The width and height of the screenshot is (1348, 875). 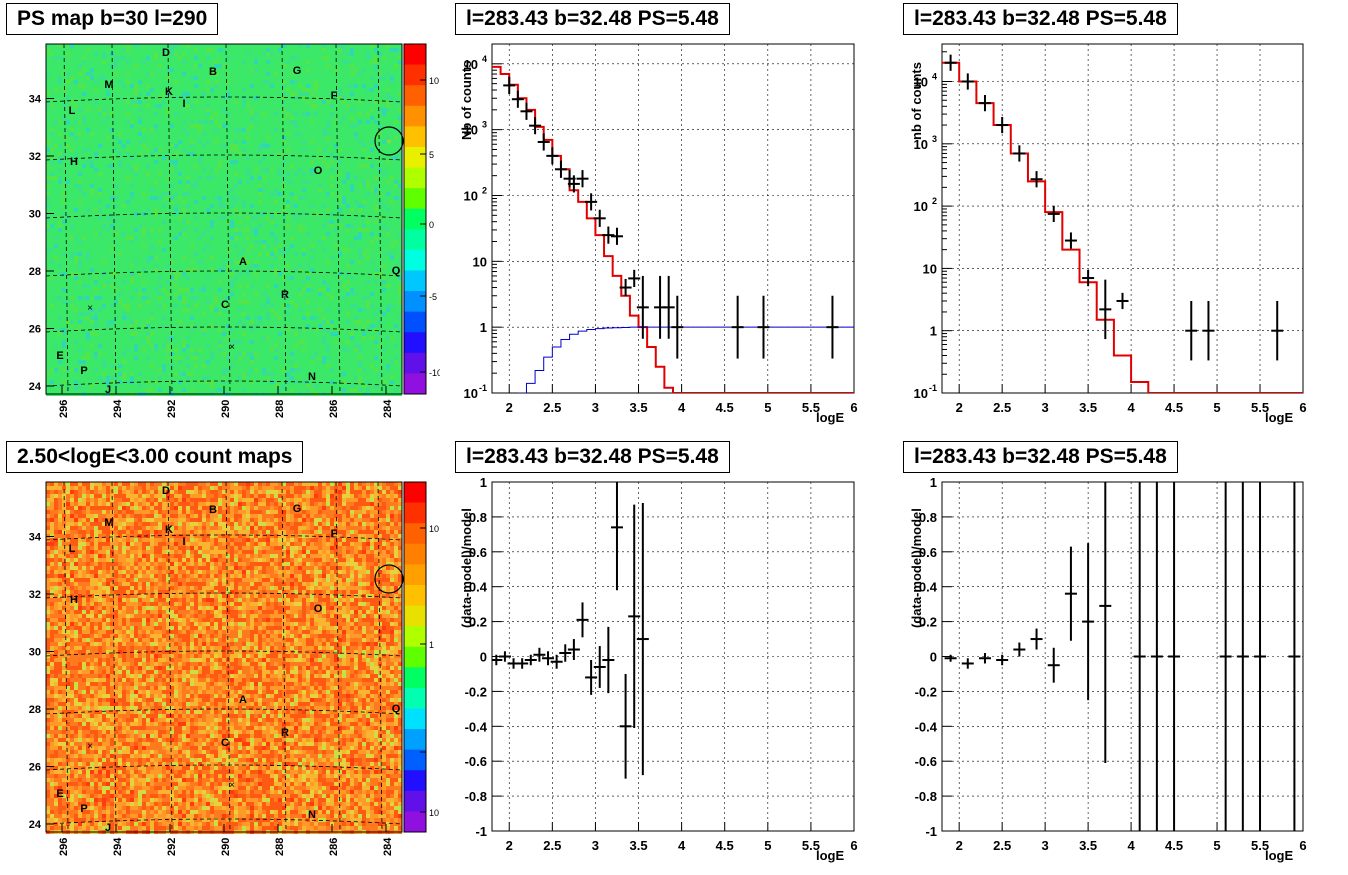 What do you see at coordinates (483, 657) in the screenshot?
I see `y-tick-label-0: 0` at bounding box center [483, 657].